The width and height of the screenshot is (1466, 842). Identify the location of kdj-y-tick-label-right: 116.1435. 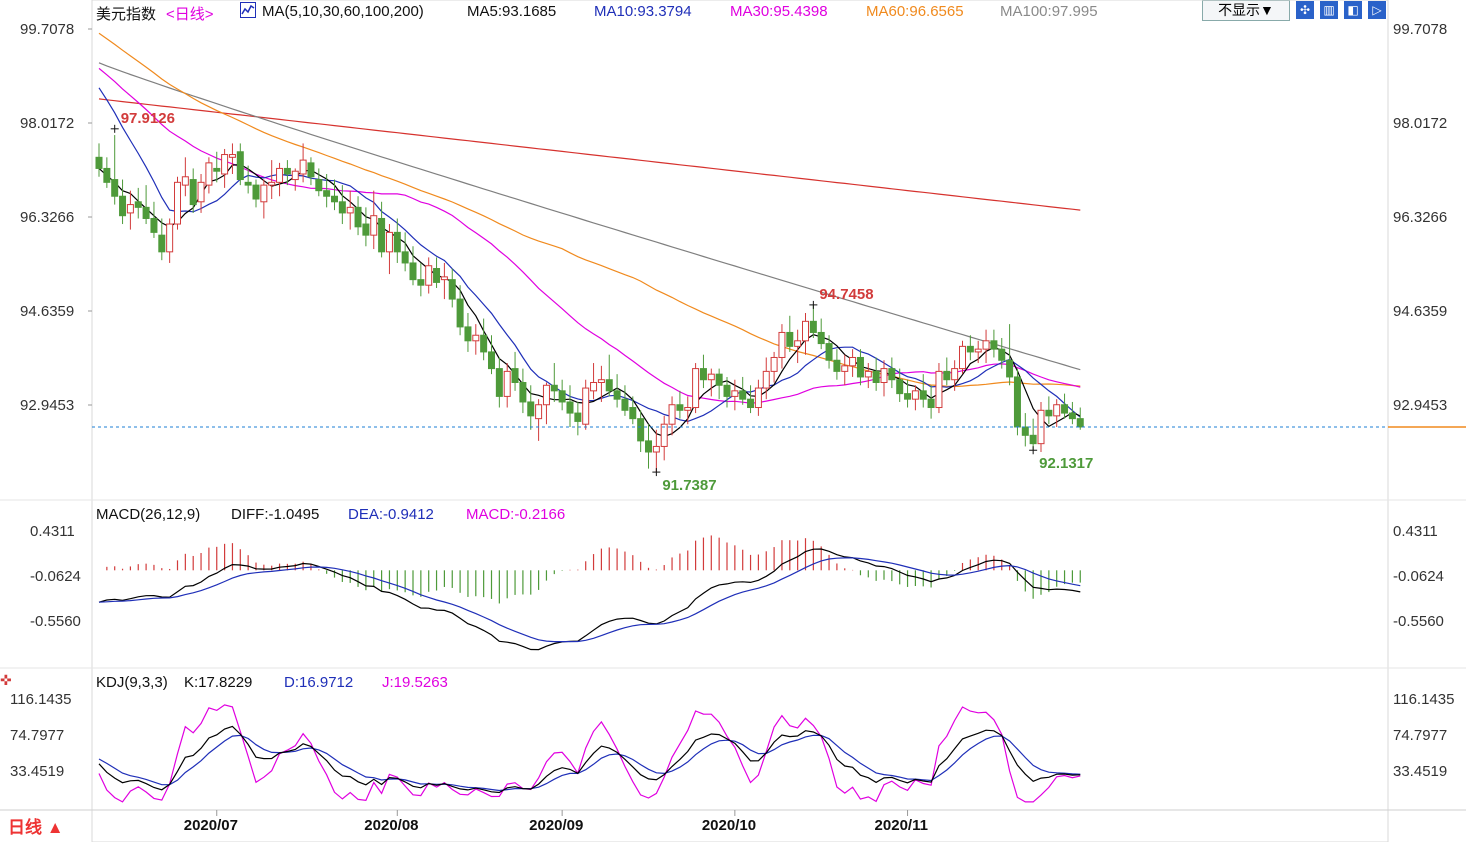
(1423, 699).